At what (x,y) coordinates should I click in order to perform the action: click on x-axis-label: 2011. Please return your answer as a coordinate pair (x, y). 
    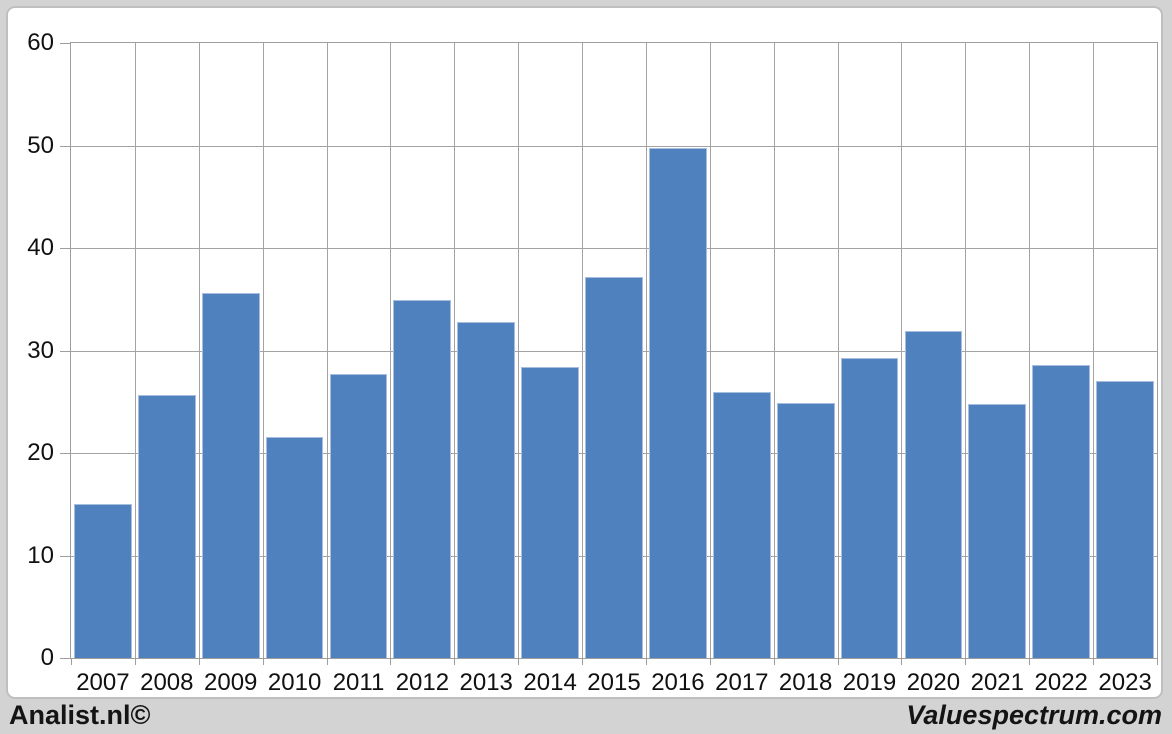
    Looking at the image, I should click on (358, 682).